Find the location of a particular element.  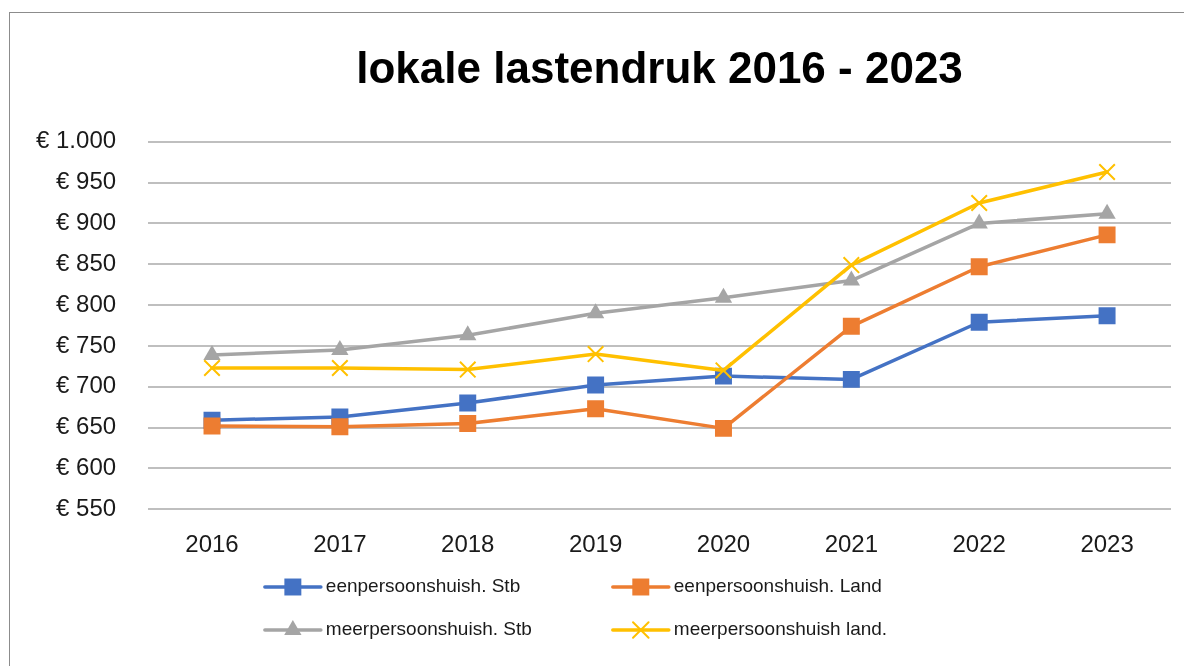

y-tick-label: € 800 is located at coordinates (86, 303).